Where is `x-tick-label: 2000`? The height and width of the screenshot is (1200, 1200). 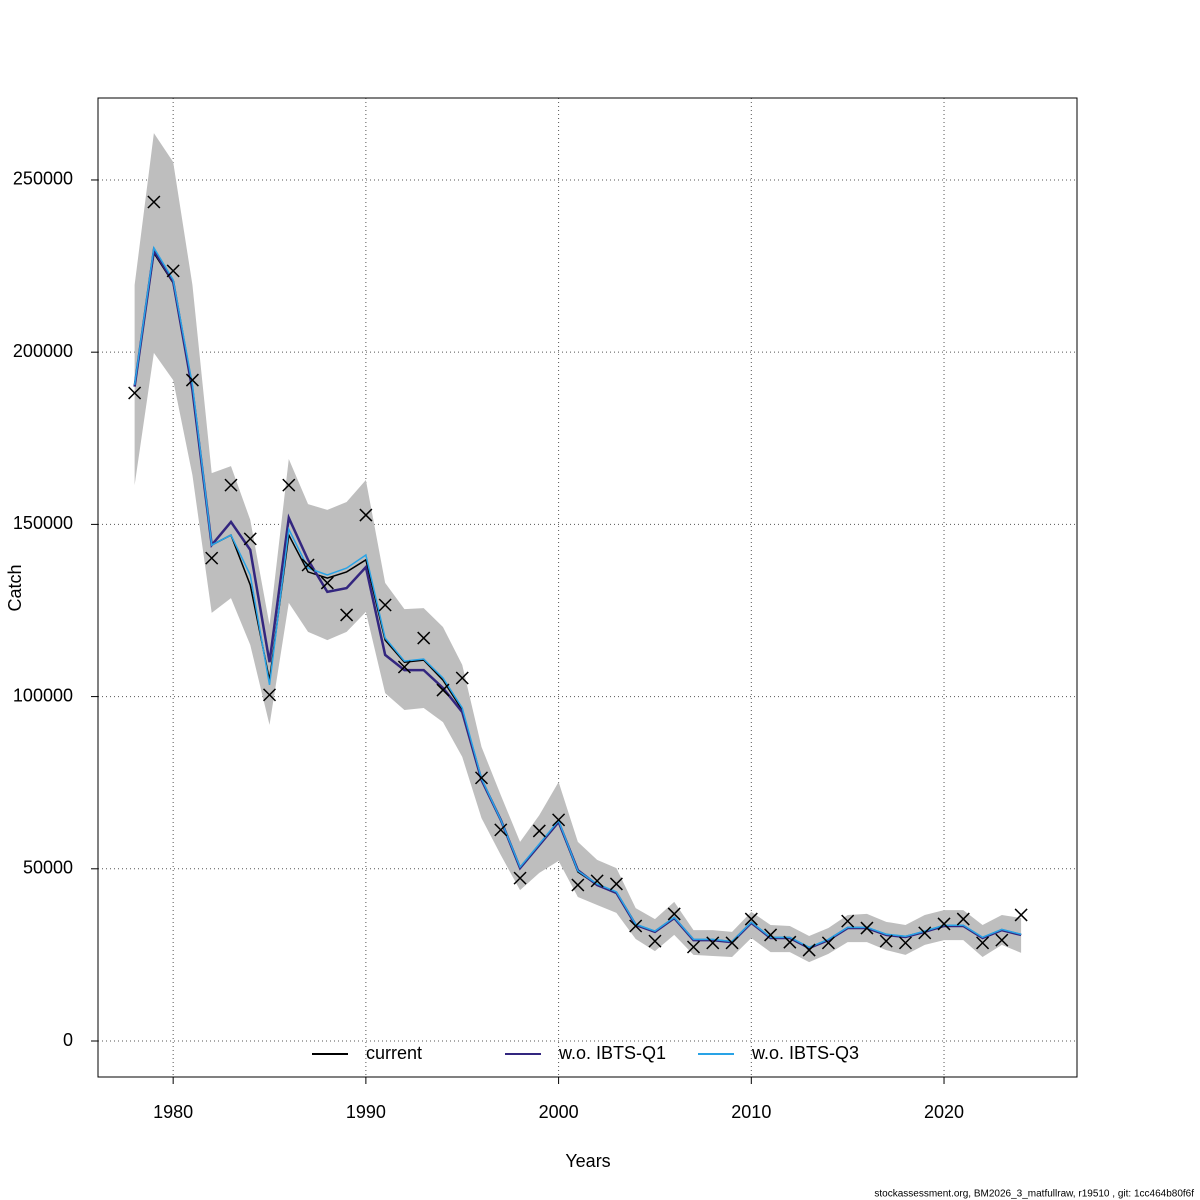 x-tick-label: 2000 is located at coordinates (559, 1112).